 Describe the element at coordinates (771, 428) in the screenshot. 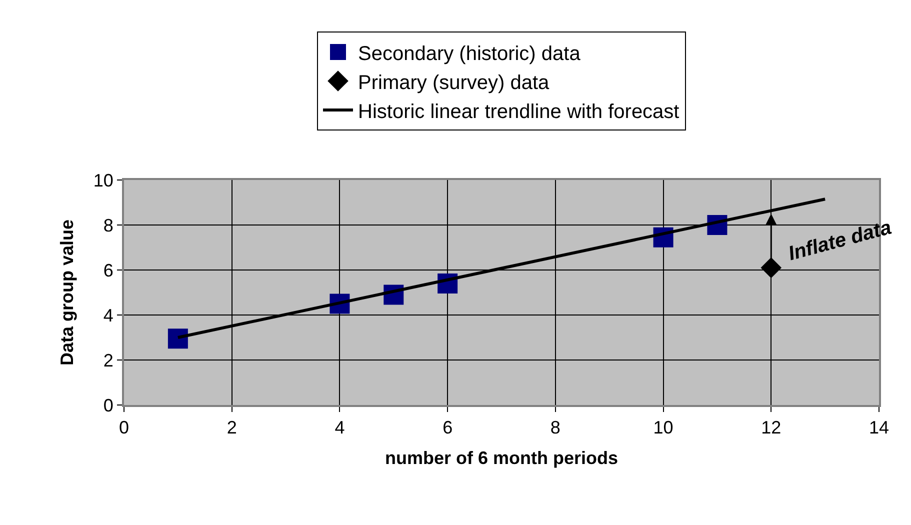

I see `x-tick-label: 12` at that location.